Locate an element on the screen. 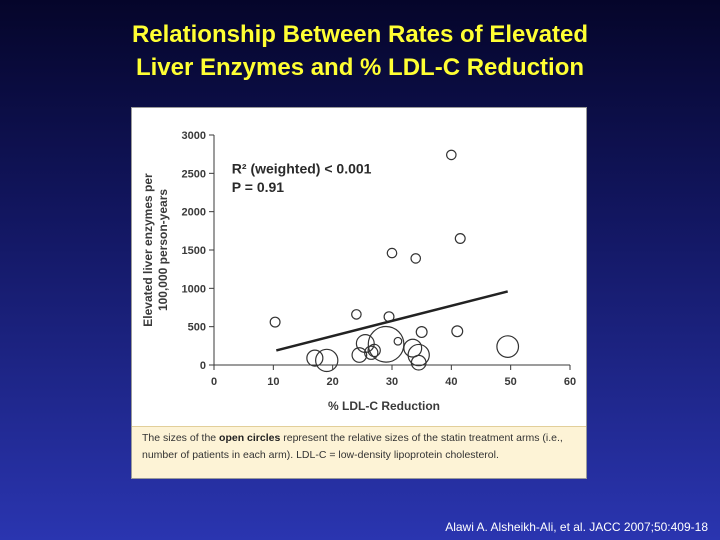 The height and width of the screenshot is (540, 720). y-axis-label-line-1: Elevated liver enzymes per is located at coordinates (148, 250).